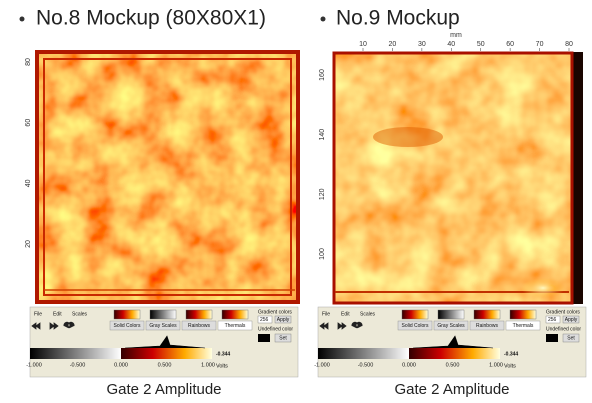  I want to click on x-tick-label: 20, so click(393, 44).